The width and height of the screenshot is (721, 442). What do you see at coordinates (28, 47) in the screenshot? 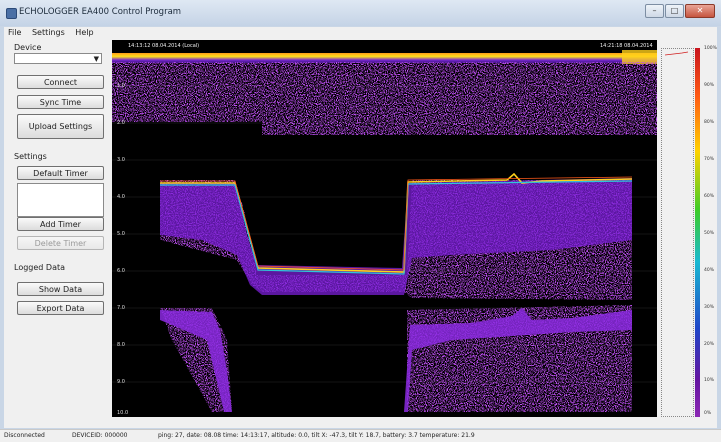
I see `device-label: Device` at bounding box center [28, 47].